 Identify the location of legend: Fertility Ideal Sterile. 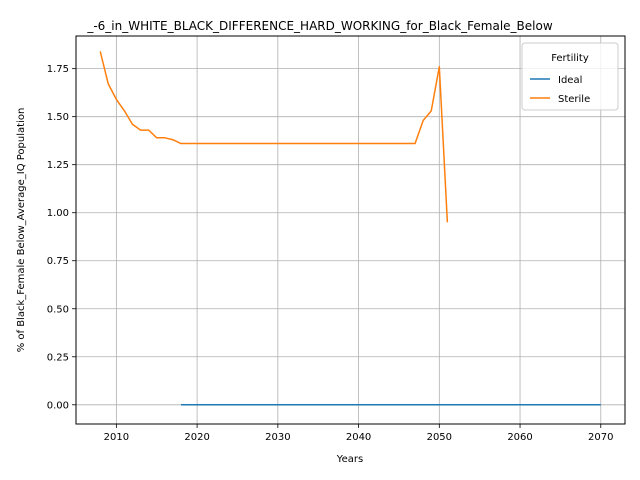
(570, 76).